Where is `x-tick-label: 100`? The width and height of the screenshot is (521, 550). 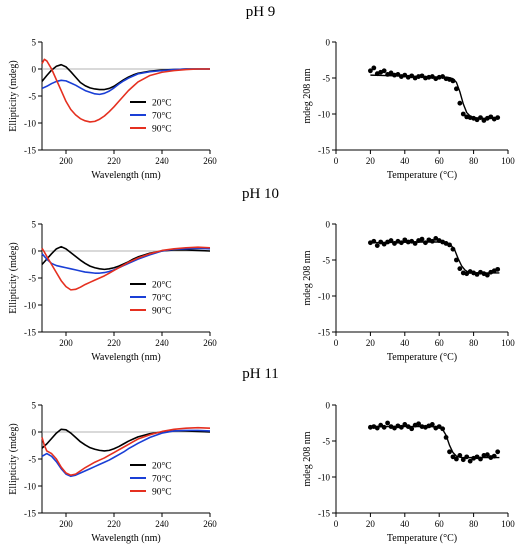
x-tick-label: 100 is located at coordinates (508, 343).